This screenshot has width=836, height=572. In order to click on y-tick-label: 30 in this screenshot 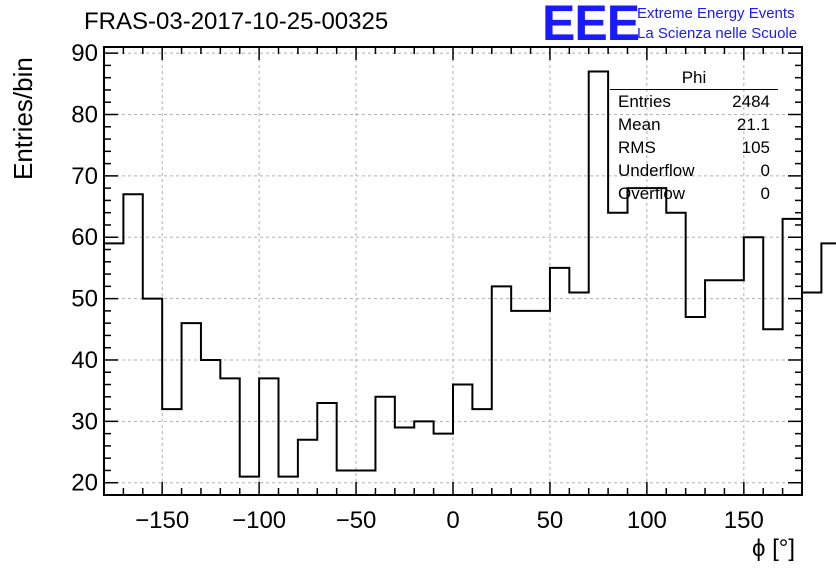, I will do `click(84, 421)`.